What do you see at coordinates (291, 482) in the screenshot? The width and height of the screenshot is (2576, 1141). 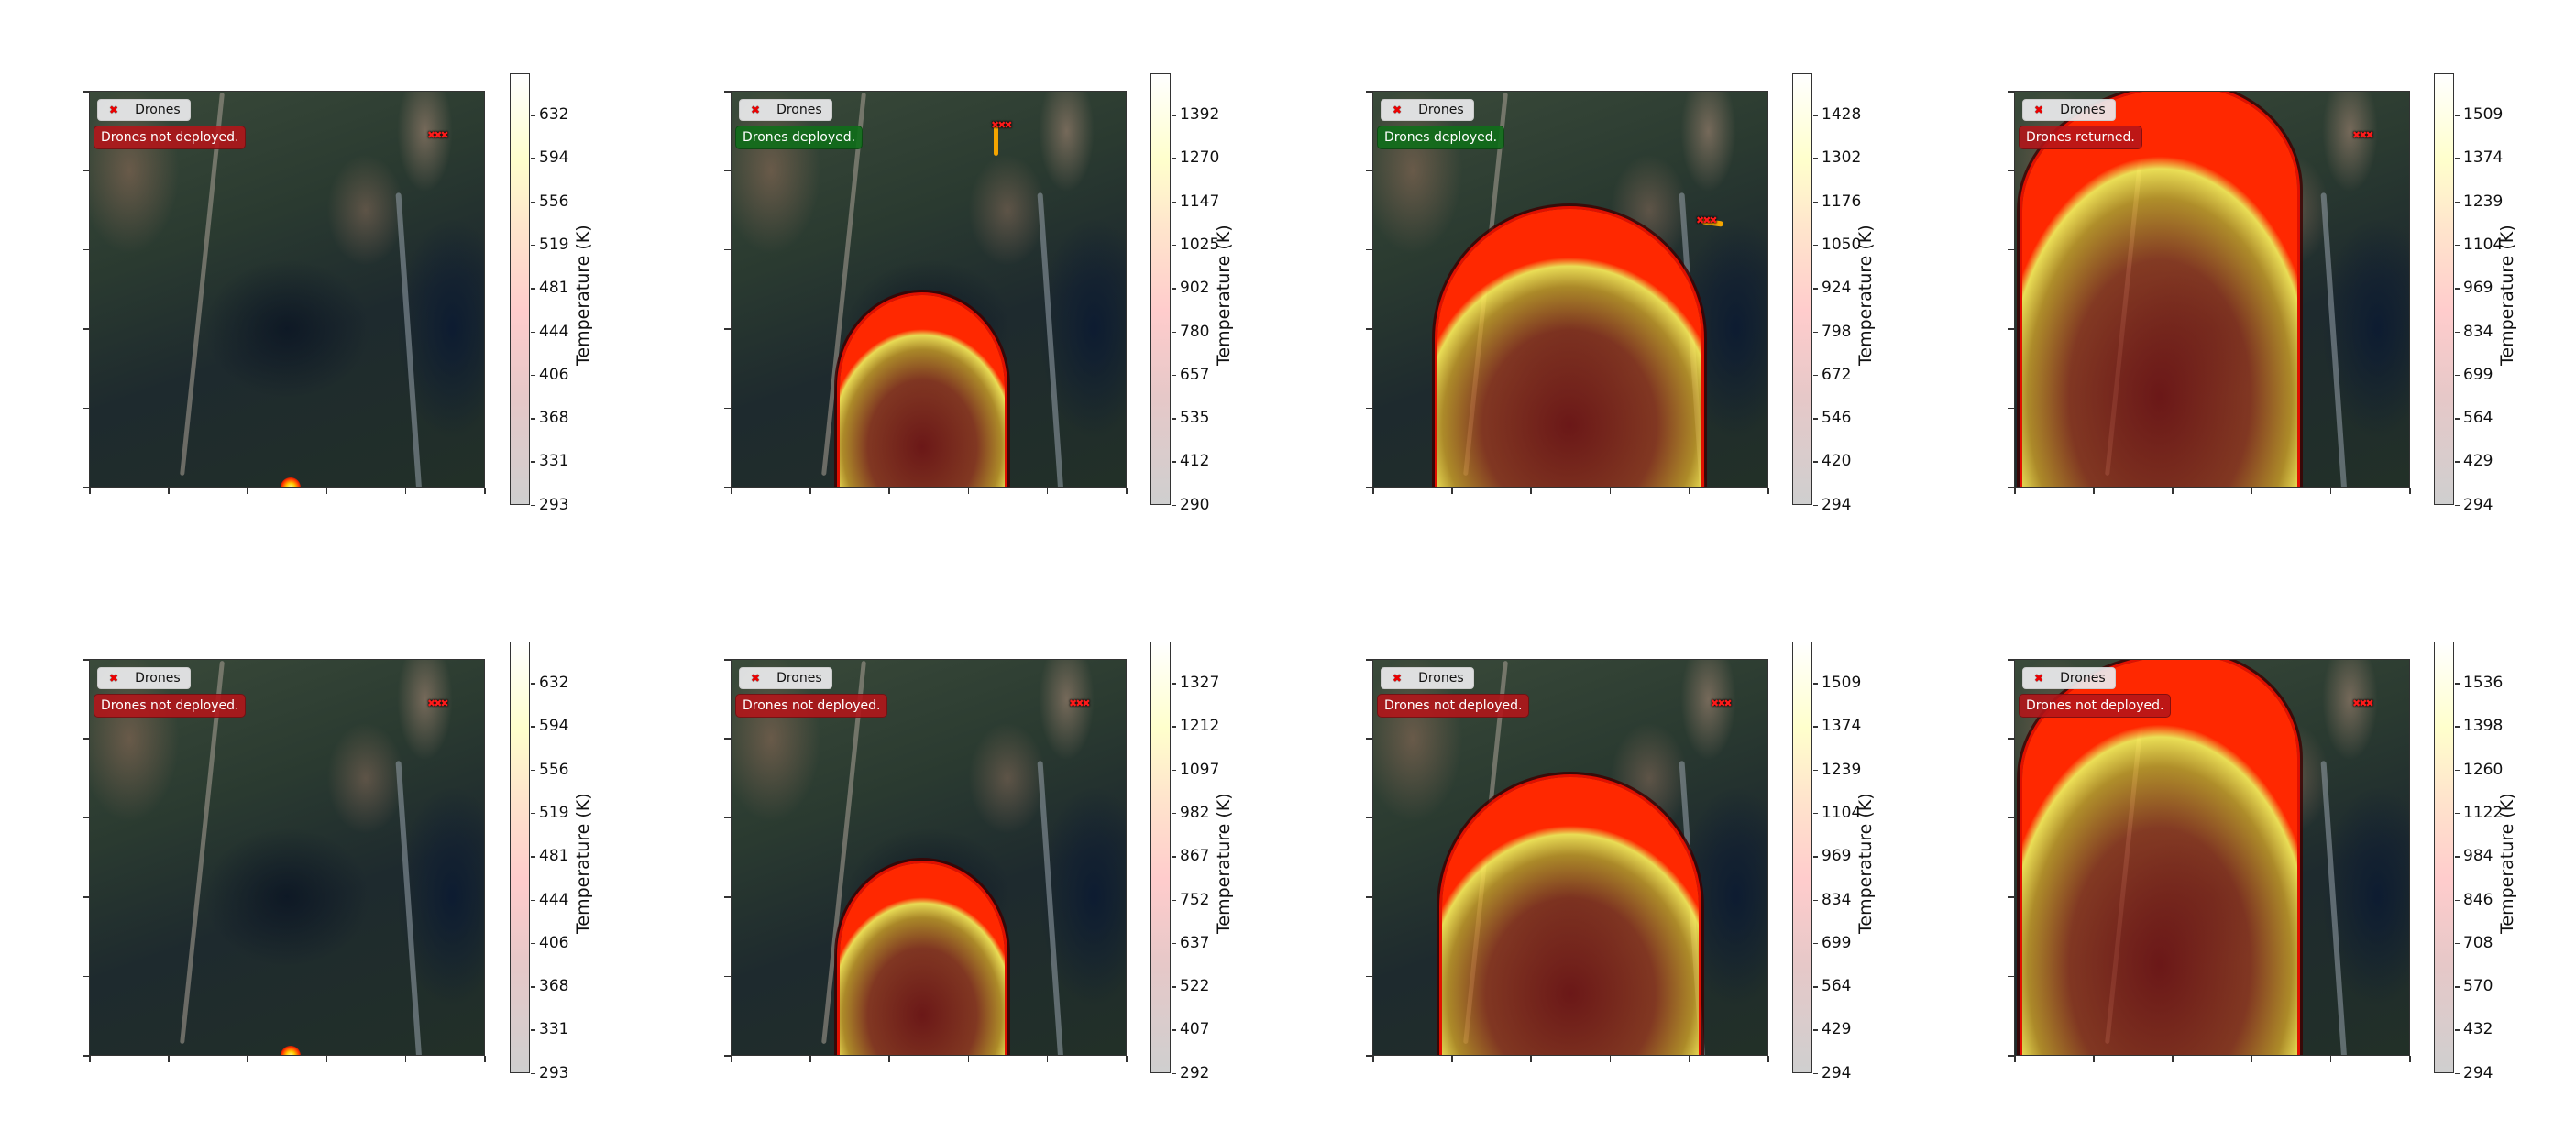 I see `fire-hotspot` at bounding box center [291, 482].